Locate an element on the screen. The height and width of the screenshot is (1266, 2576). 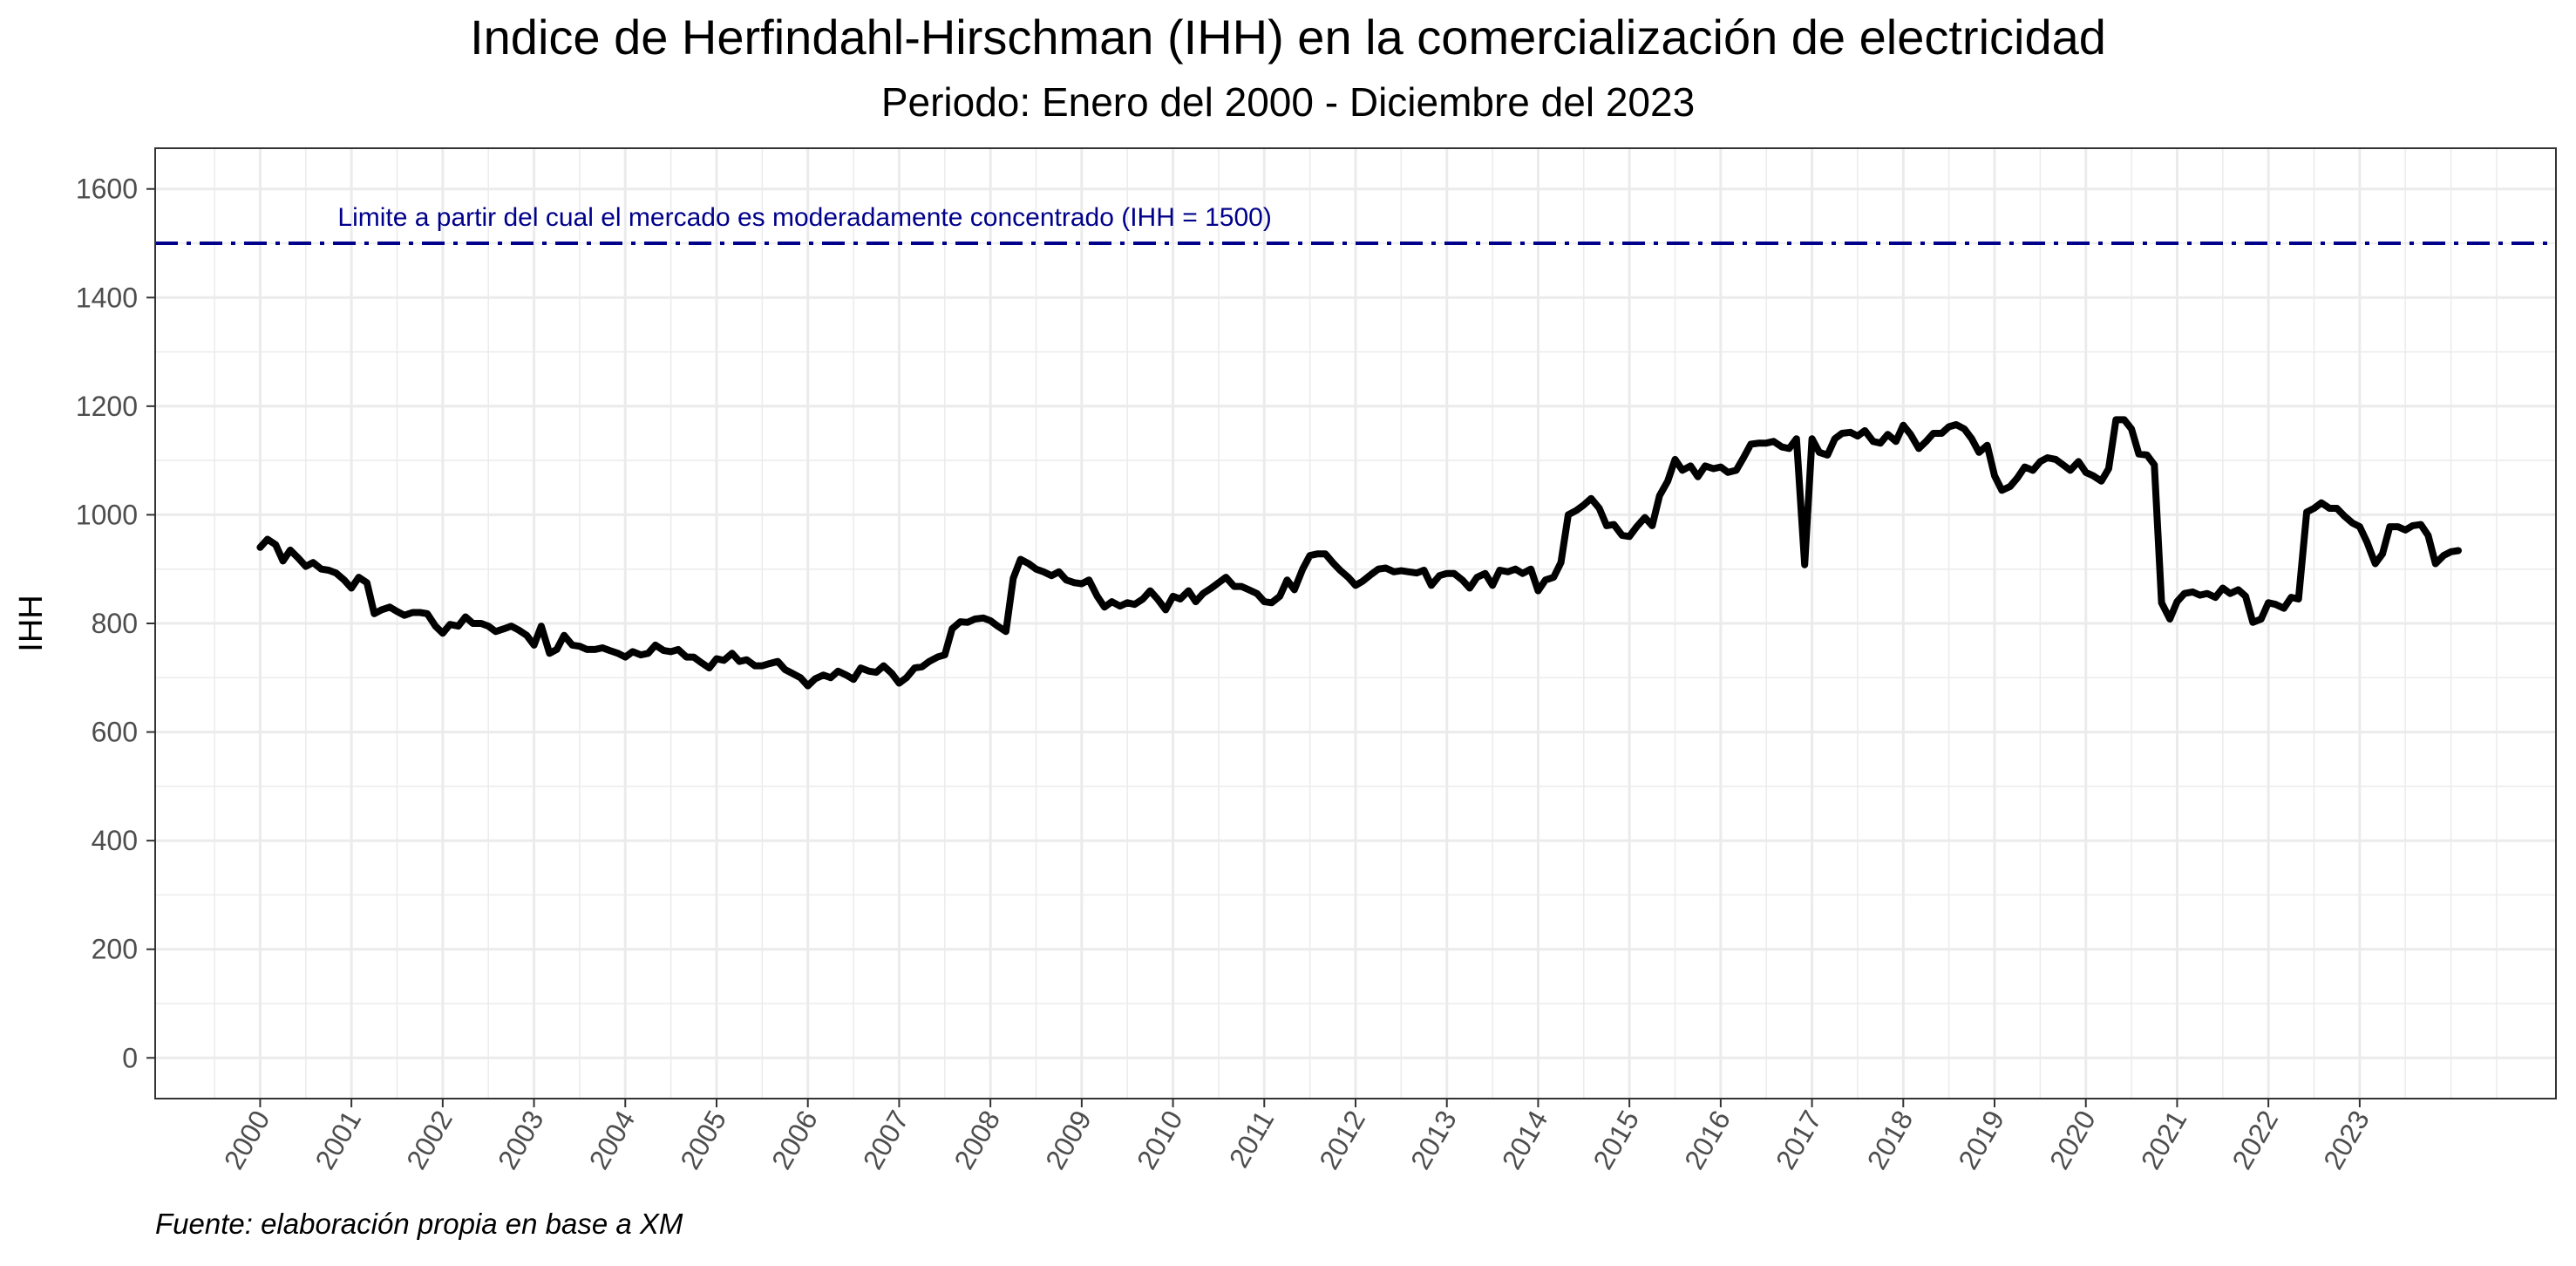
x-tick-label: 2008 is located at coordinates (977, 1140).